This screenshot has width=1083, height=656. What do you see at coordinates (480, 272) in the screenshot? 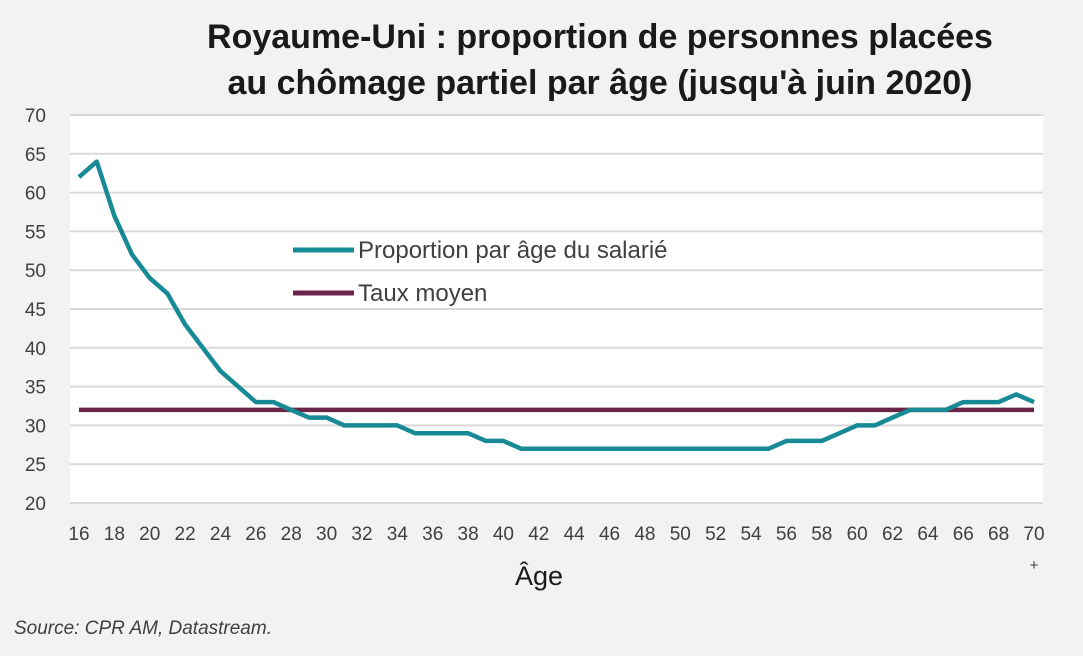
I see `legend: Proportion par âge du salarié Taux moyen` at bounding box center [480, 272].